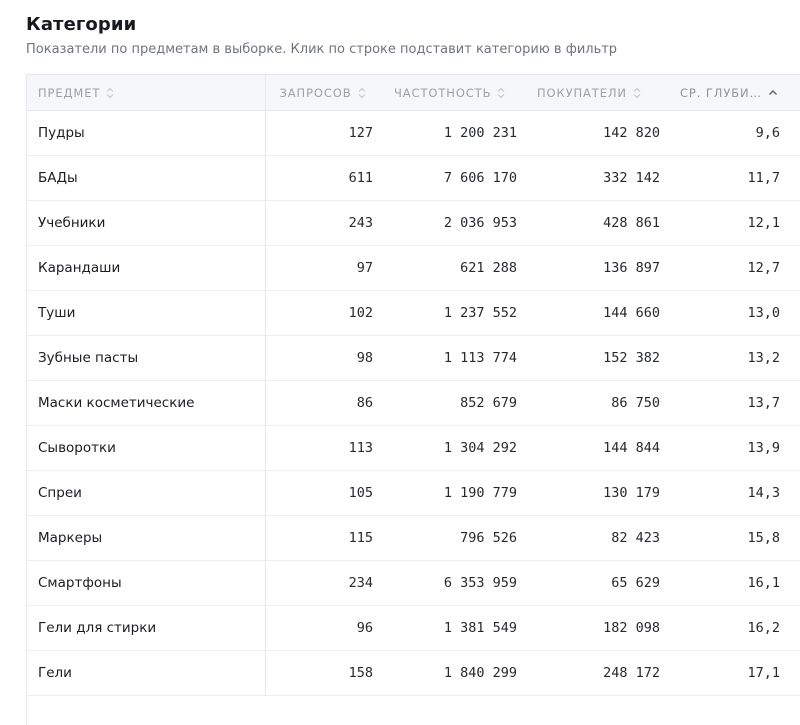 The width and height of the screenshot is (800, 725). What do you see at coordinates (733, 538) in the screenshot?
I see `cell-avg-depth: 15,8` at bounding box center [733, 538].